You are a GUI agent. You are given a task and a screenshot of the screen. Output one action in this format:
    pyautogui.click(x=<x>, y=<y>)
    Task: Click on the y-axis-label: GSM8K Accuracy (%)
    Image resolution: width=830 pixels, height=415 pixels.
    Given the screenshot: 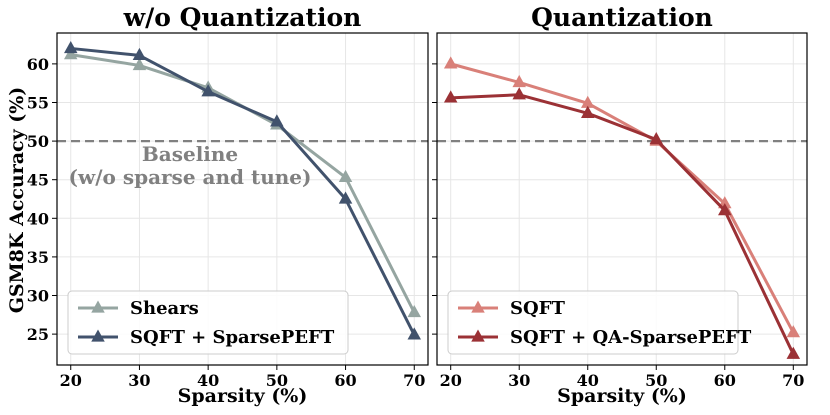 What is the action you would take?
    pyautogui.click(x=17, y=200)
    